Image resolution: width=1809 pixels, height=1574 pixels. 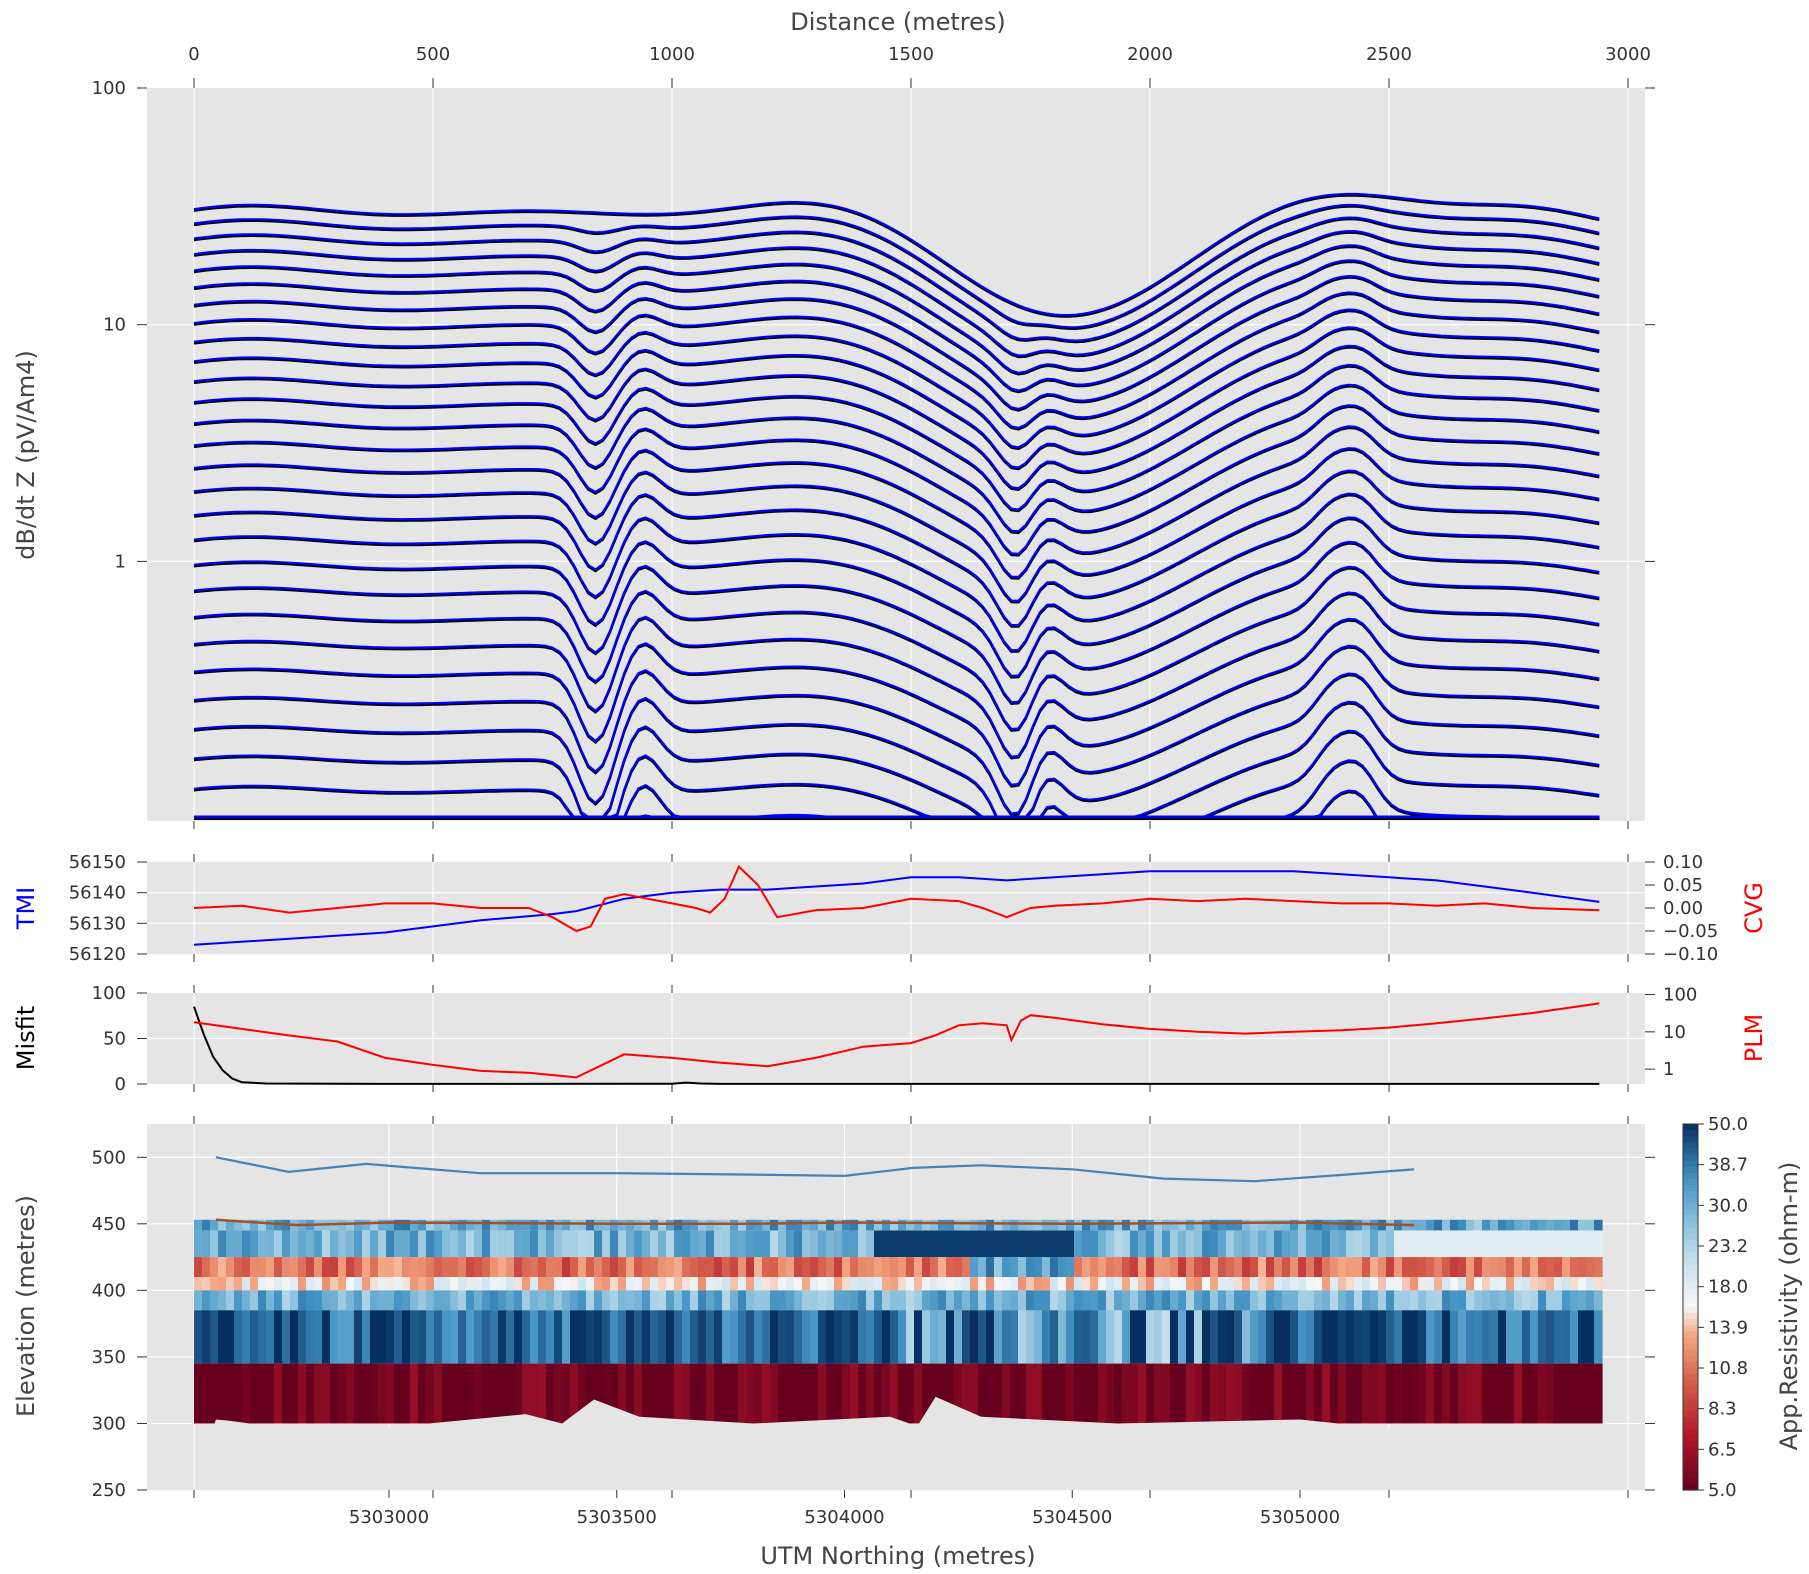 What do you see at coordinates (97, 923) in the screenshot?
I see `tmi-y-tick-label: 56130` at bounding box center [97, 923].